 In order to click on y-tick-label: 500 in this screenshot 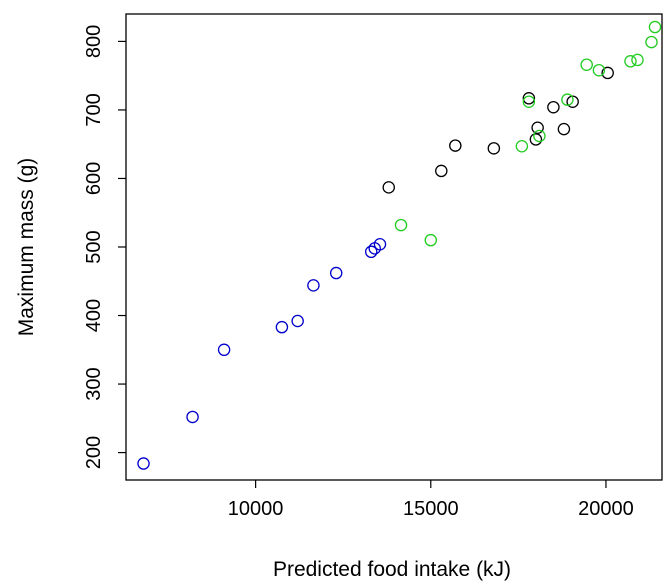, I will do `click(94, 246)`.